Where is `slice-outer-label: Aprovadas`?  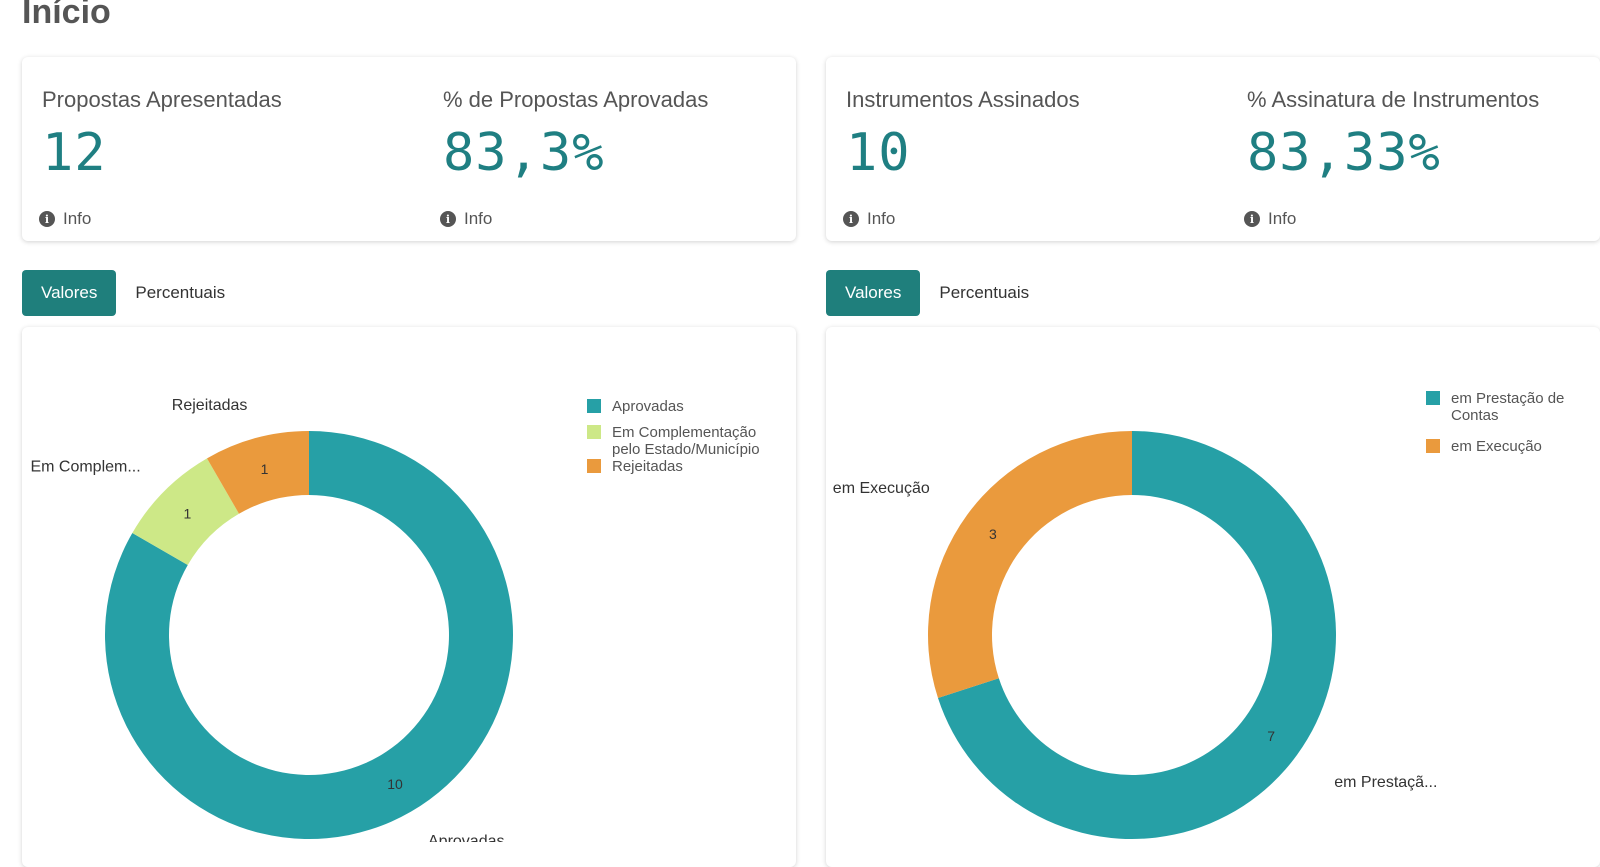
slice-outer-label: Aprovadas is located at coordinates (466, 837).